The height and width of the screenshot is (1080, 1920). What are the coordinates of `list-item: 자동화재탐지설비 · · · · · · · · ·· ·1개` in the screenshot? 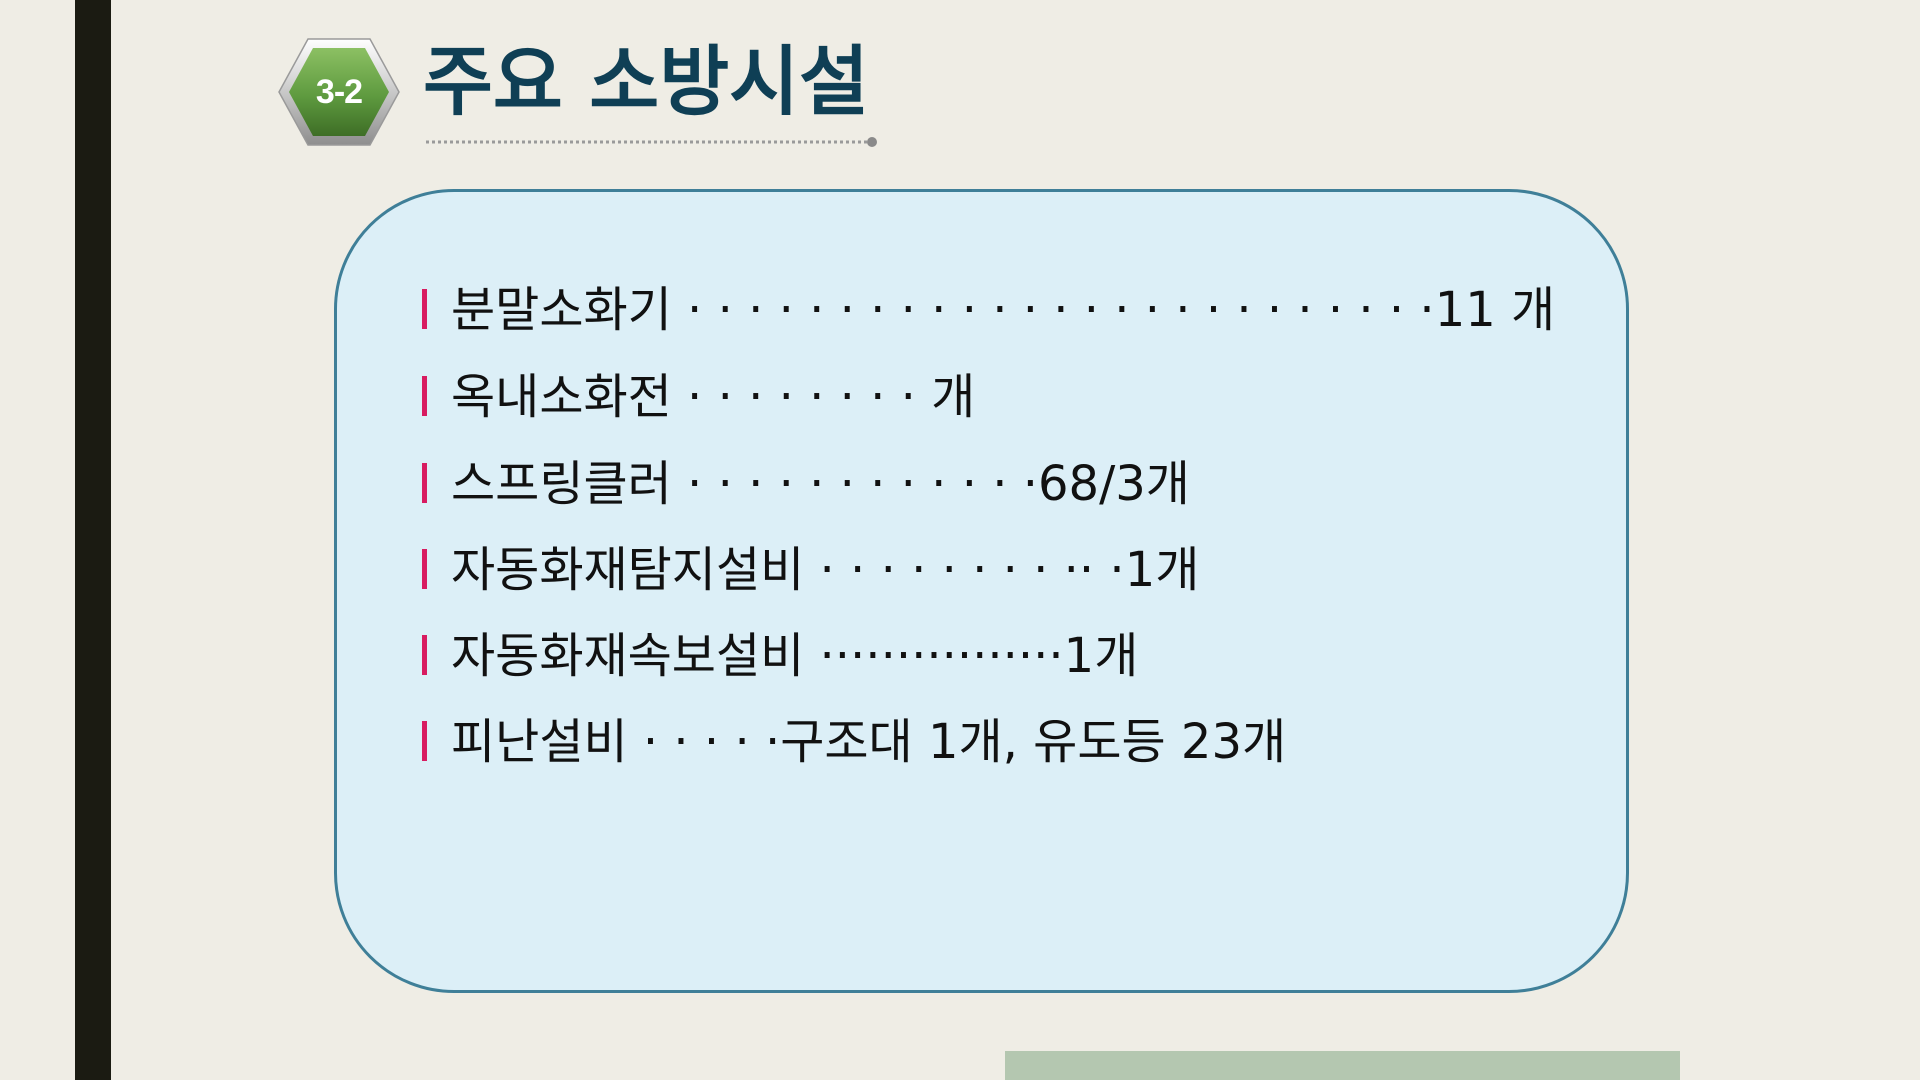 It's located at (810, 570).